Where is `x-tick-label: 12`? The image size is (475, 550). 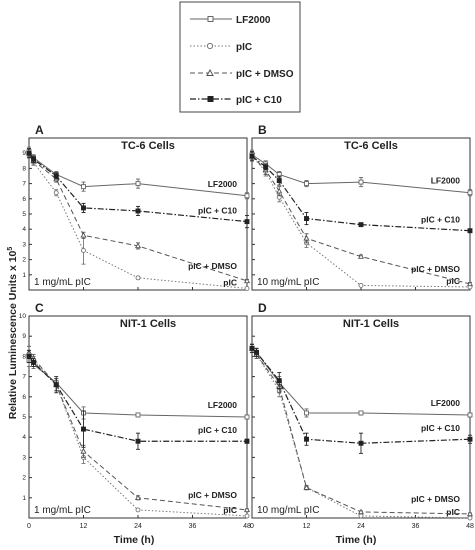
x-tick-label: 12 is located at coordinates (307, 526).